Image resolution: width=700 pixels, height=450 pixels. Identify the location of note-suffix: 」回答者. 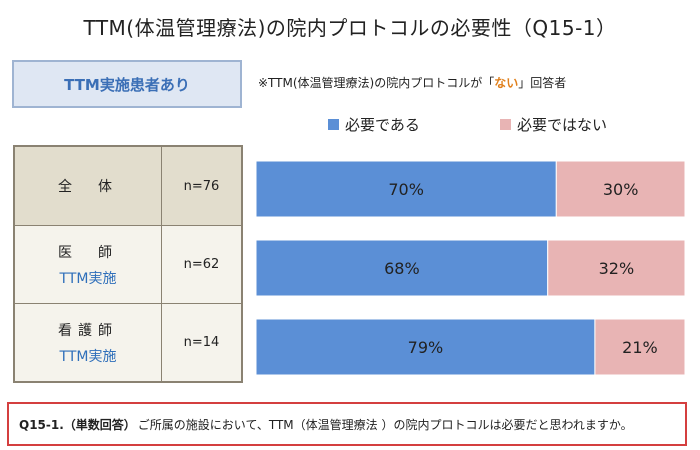
(542, 83).